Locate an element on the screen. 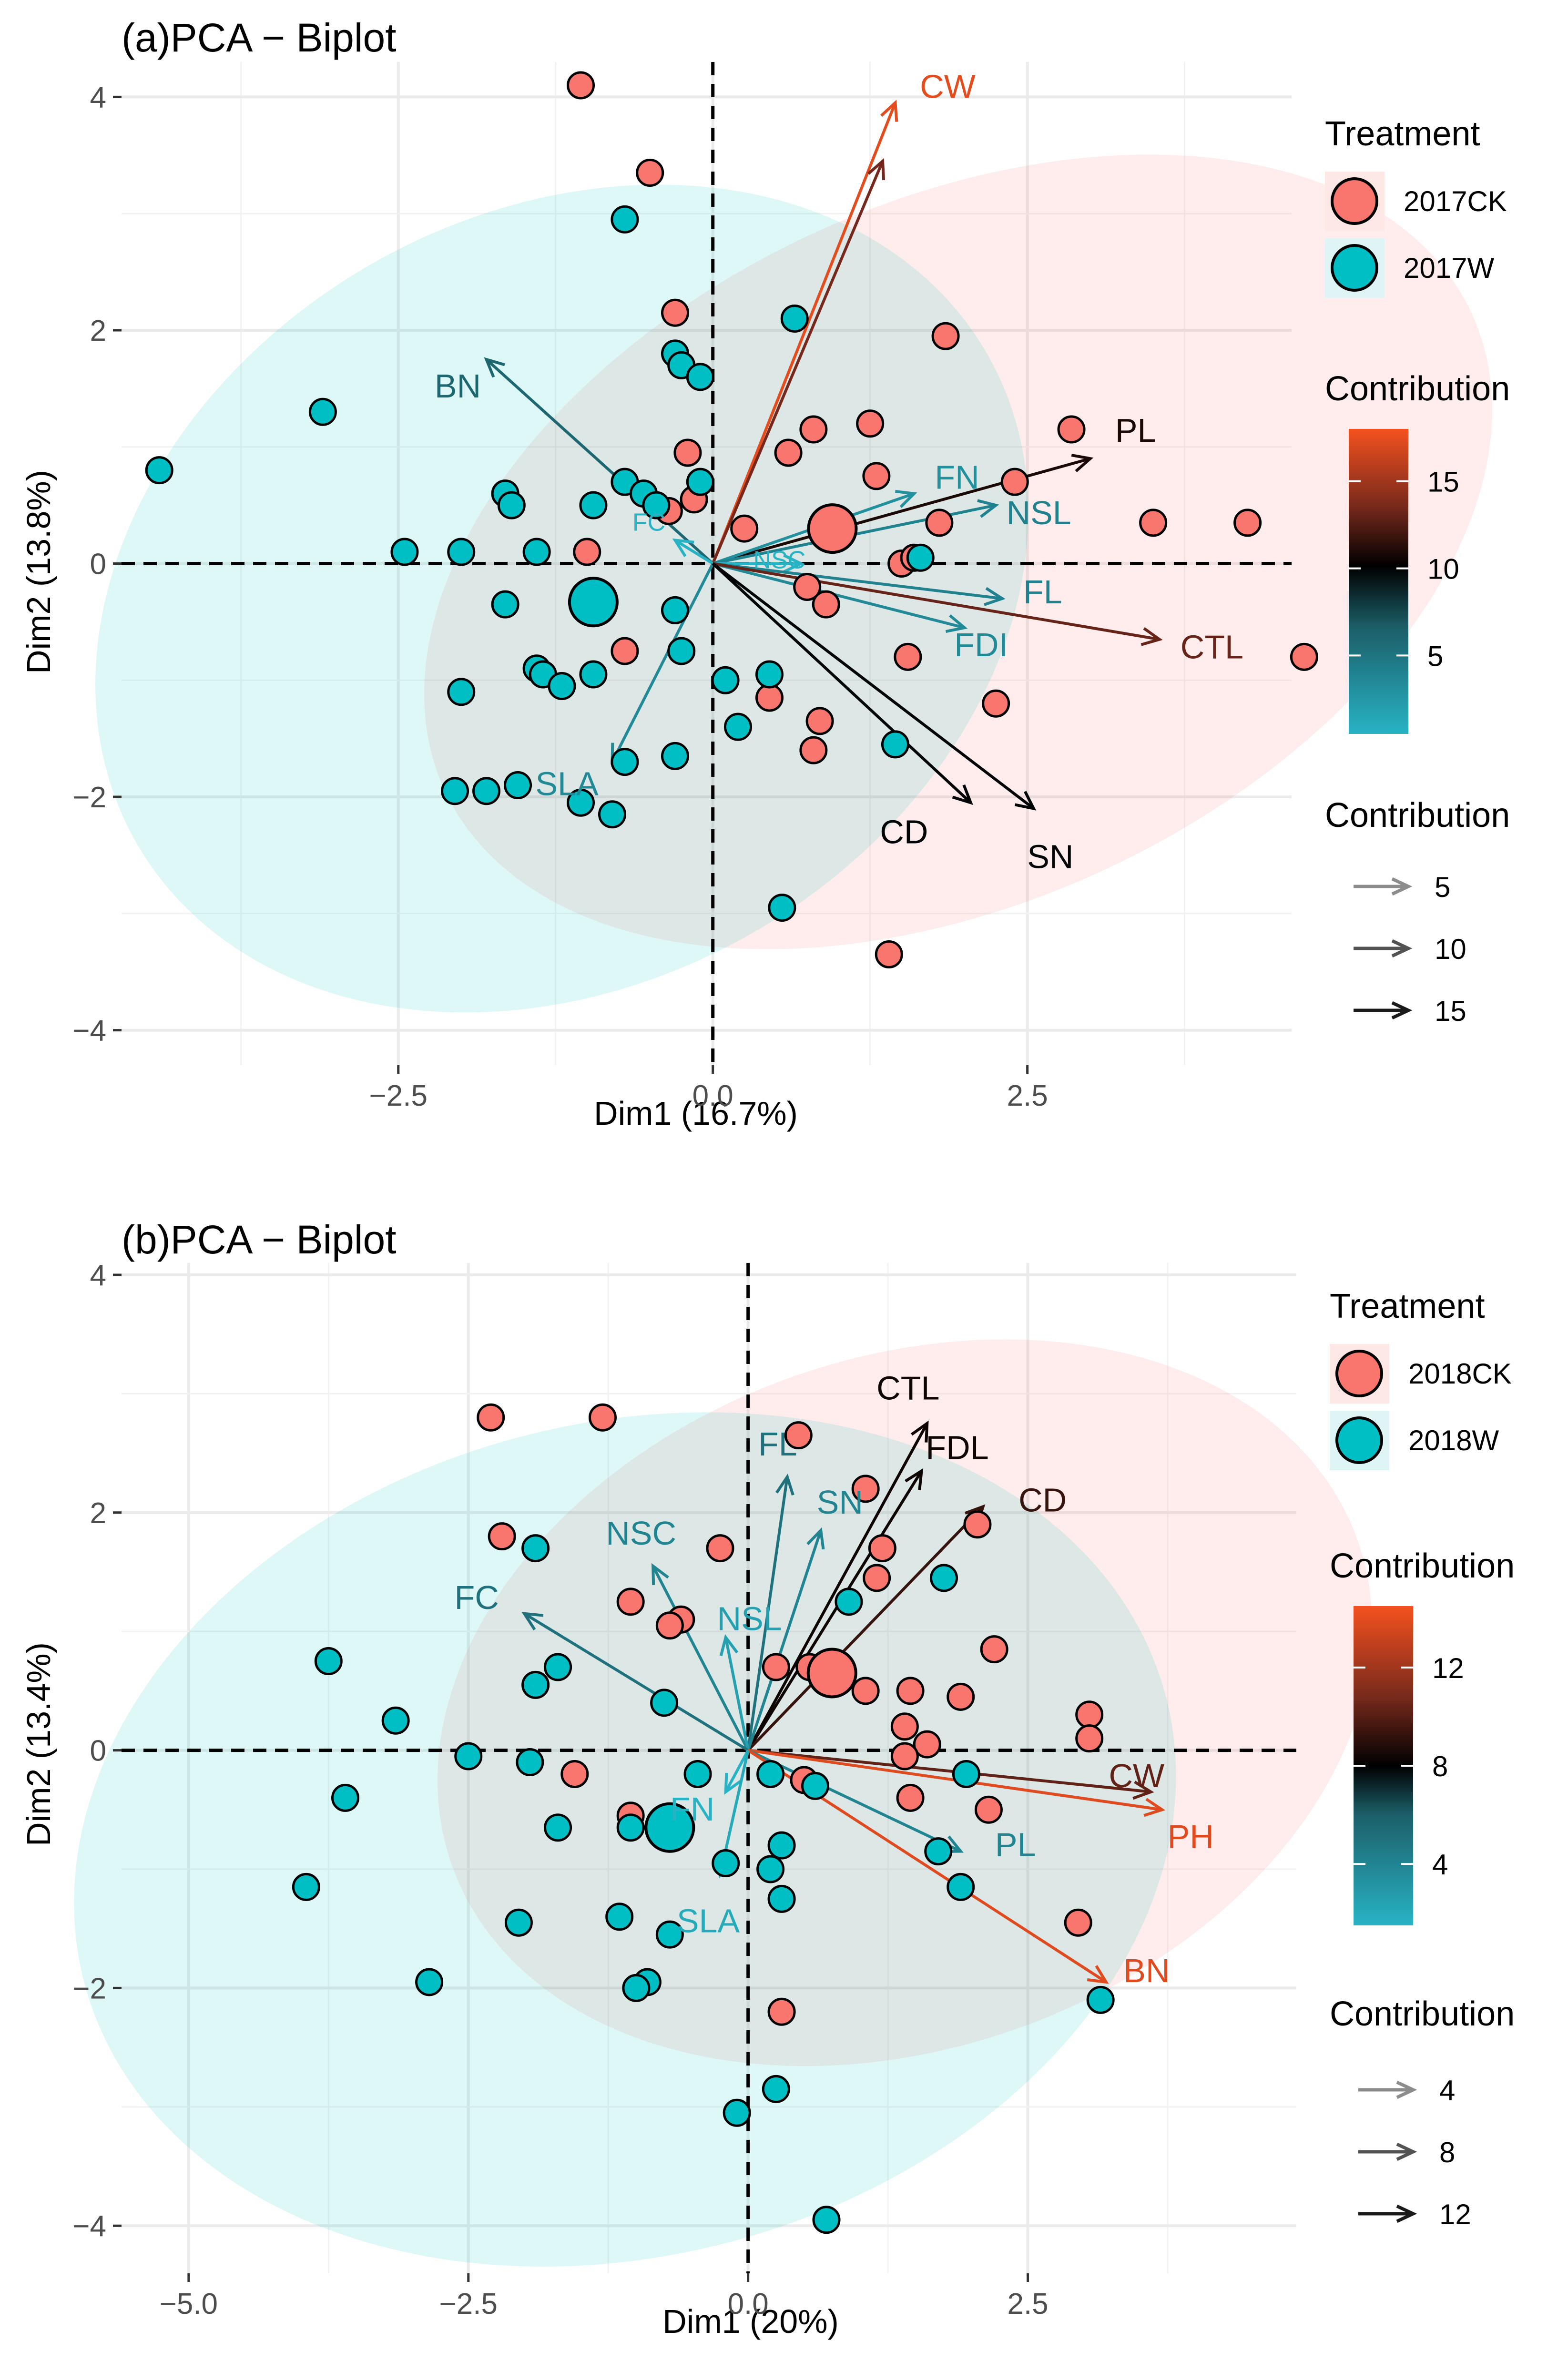 The image size is (1568, 2371). group-centroid-2017ck is located at coordinates (832, 528).